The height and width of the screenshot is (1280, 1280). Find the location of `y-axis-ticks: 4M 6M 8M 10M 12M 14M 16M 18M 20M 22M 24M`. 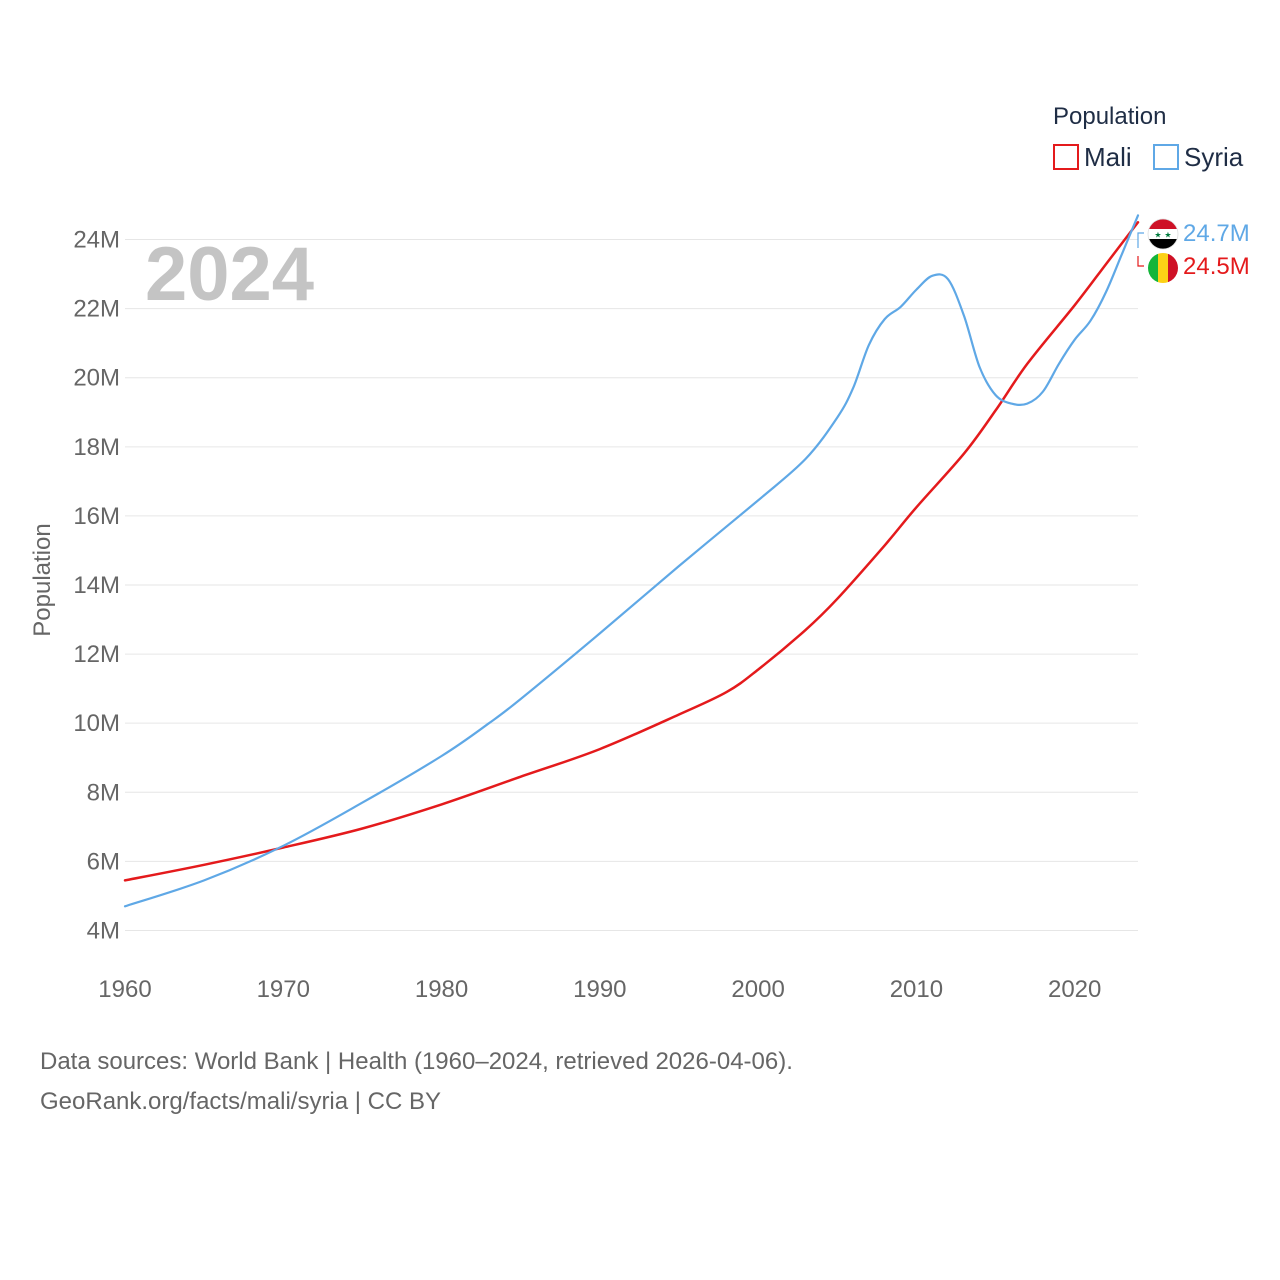

y-axis-ticks: 4M 6M 8M 10M 12M 14M 16M 18M 20M 22M 24M is located at coordinates (96, 586).